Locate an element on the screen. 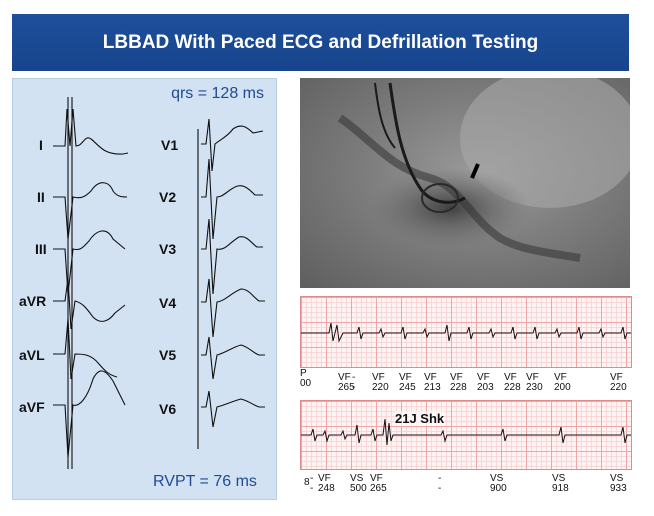 The height and width of the screenshot is (516, 654). lead-label-V2: V2 is located at coordinates (168, 197).